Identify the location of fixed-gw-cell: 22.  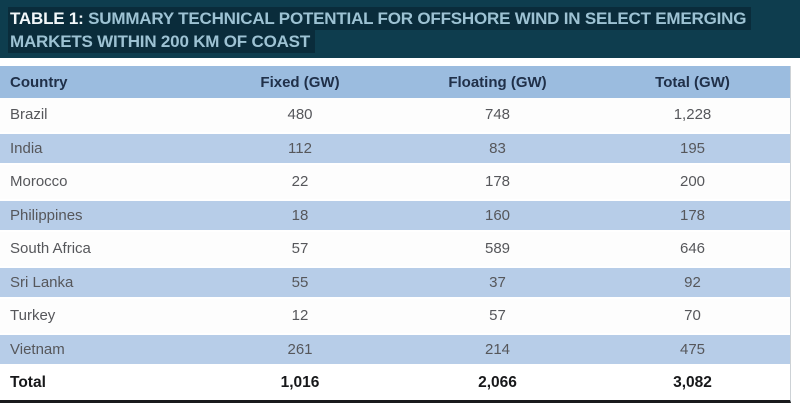
(300, 182).